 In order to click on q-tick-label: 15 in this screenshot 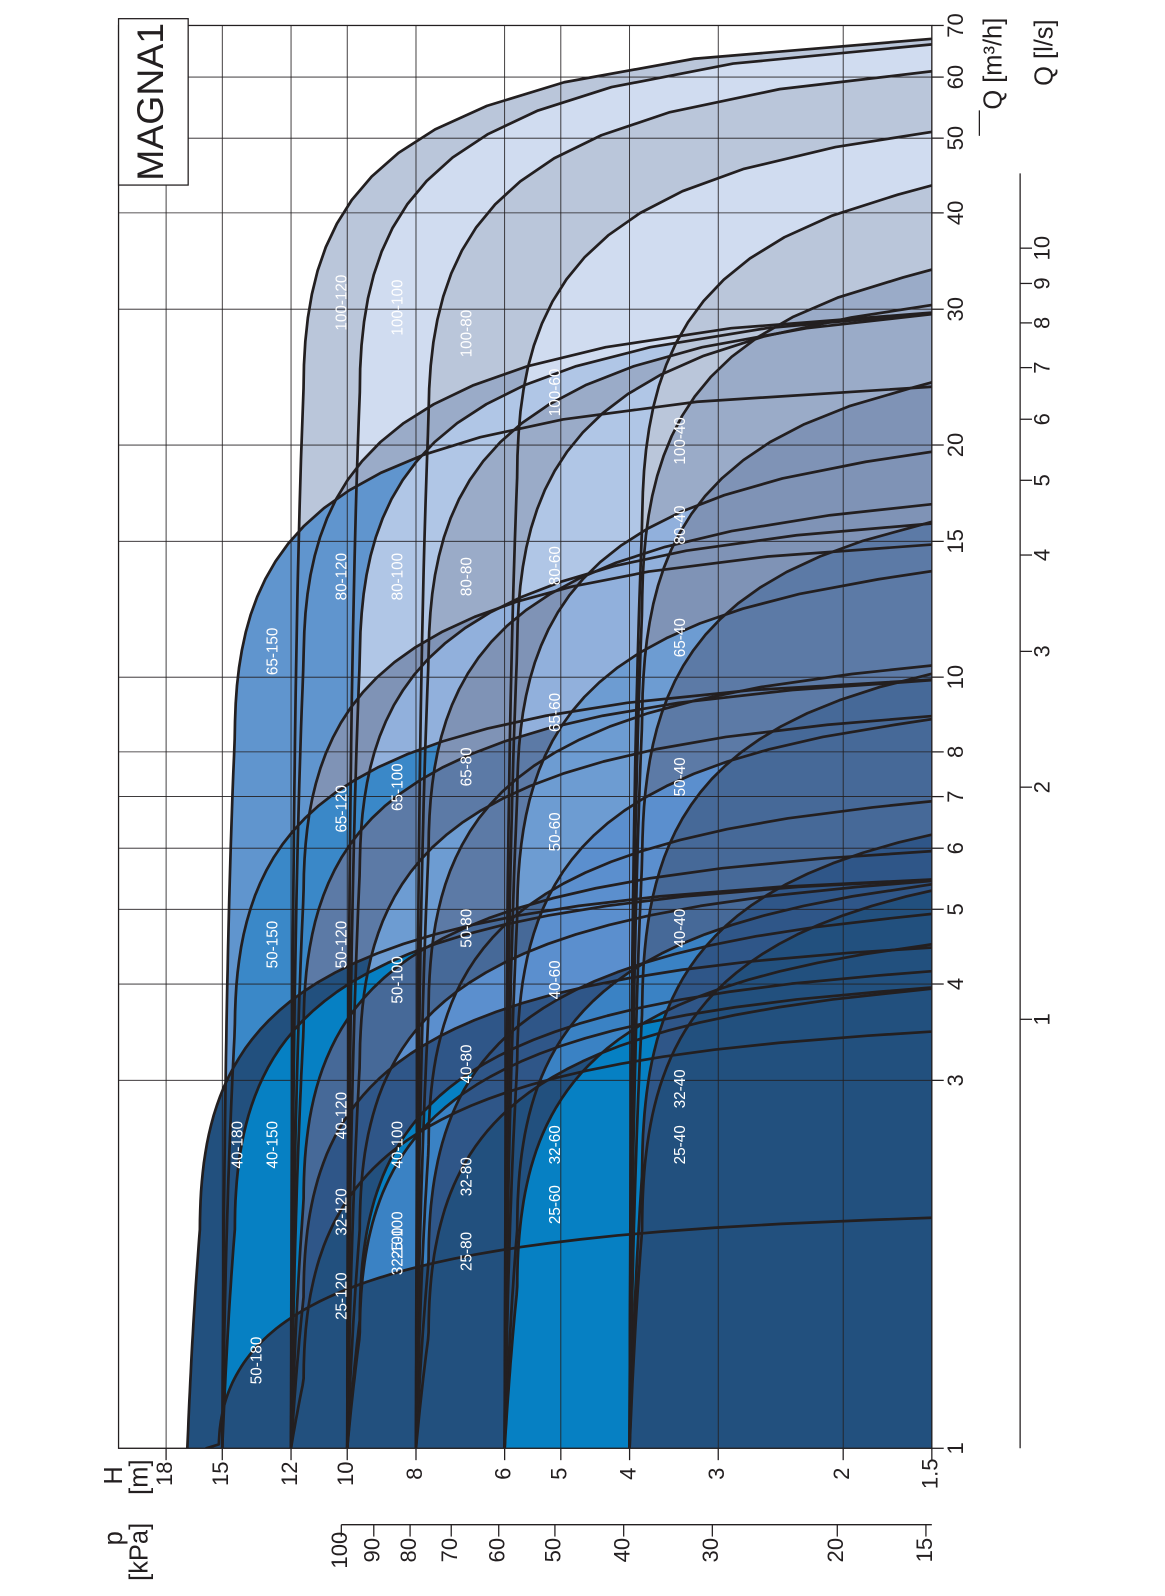, I will do `click(955, 541)`.